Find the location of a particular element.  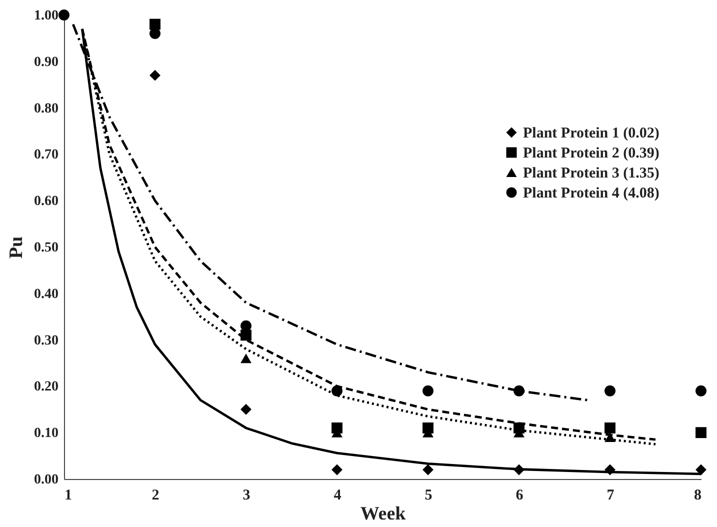

legend-label: Plant Protein 2 (0.39) is located at coordinates (591, 154).